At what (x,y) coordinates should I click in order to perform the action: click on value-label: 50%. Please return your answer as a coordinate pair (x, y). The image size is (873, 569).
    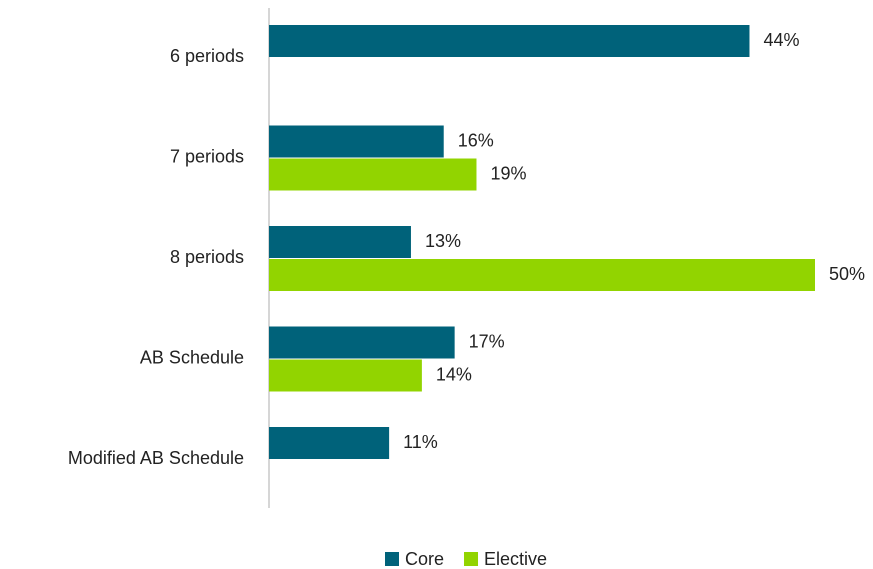
    Looking at the image, I should click on (847, 274).